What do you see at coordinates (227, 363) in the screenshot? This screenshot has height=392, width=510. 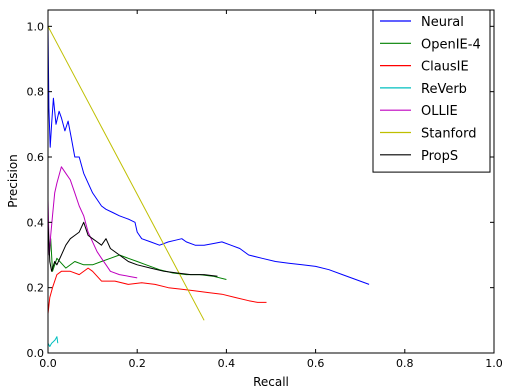 I see `x-tick-label: 0.4` at bounding box center [227, 363].